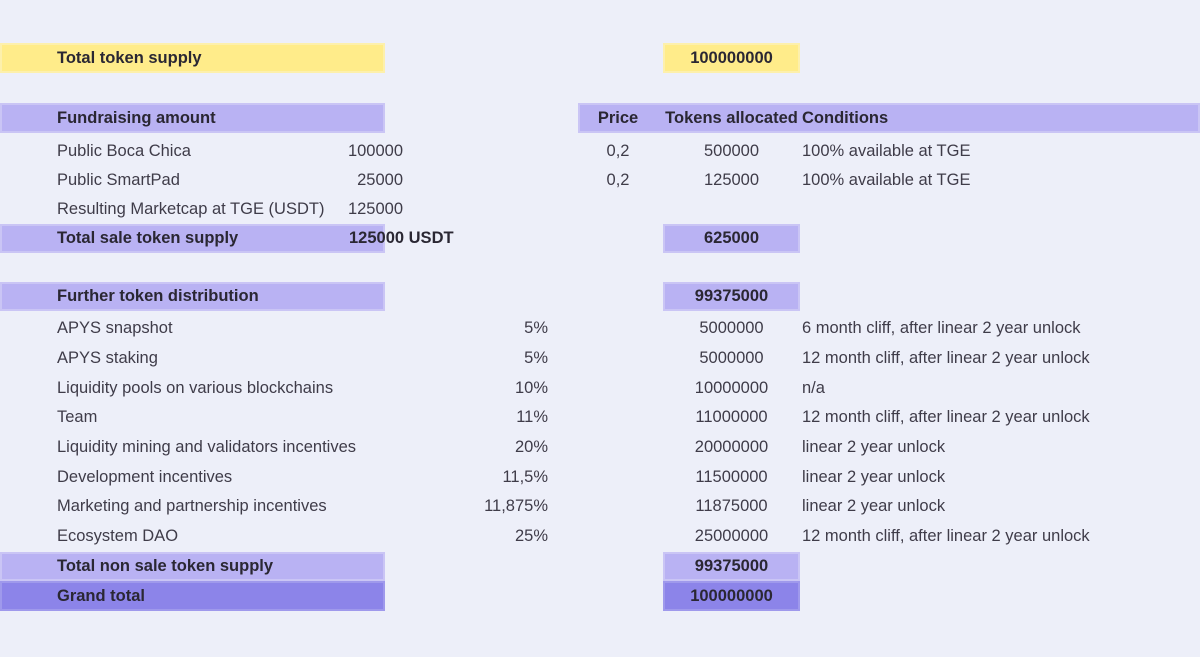 This screenshot has height=657, width=1200. I want to click on fundraising-row-amount: 100000, so click(375, 151).